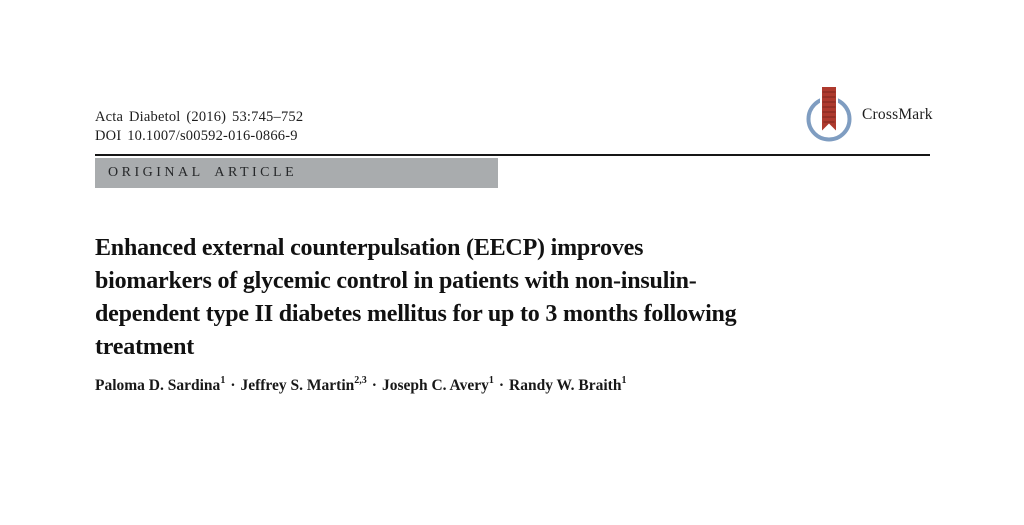 The image size is (1024, 525). Describe the element at coordinates (897, 114) in the screenshot. I see `crossmark-label: CrossMark` at that location.